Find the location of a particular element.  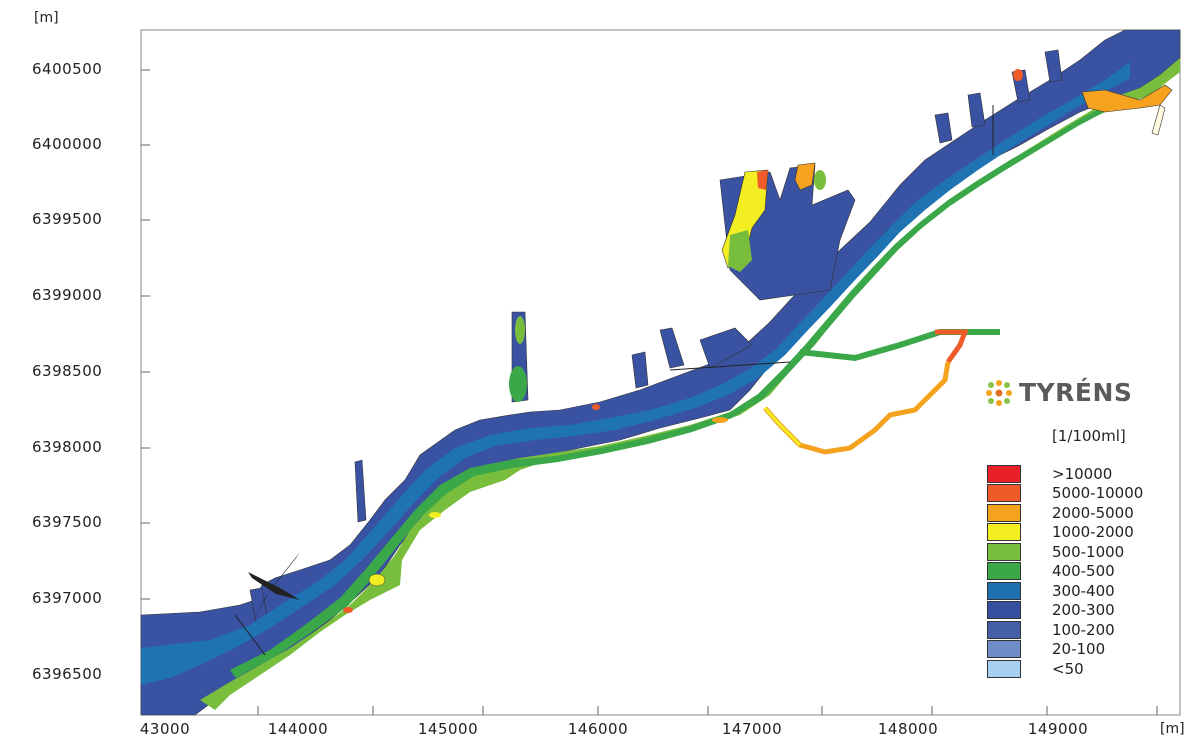

north-basin-green is located at coordinates (740, 251).